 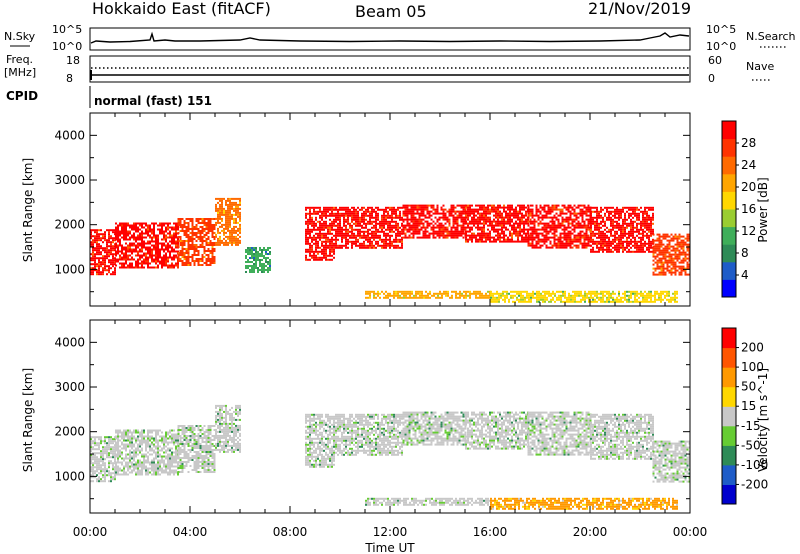 What do you see at coordinates (69, 225) in the screenshot?
I see `power-ytick-label-1: 2000` at bounding box center [69, 225].